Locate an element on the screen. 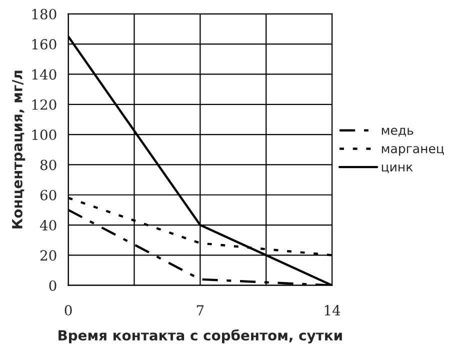 Image resolution: width=471 pixels, height=348 pixels. y-tick-label: 100 is located at coordinates (44, 135).